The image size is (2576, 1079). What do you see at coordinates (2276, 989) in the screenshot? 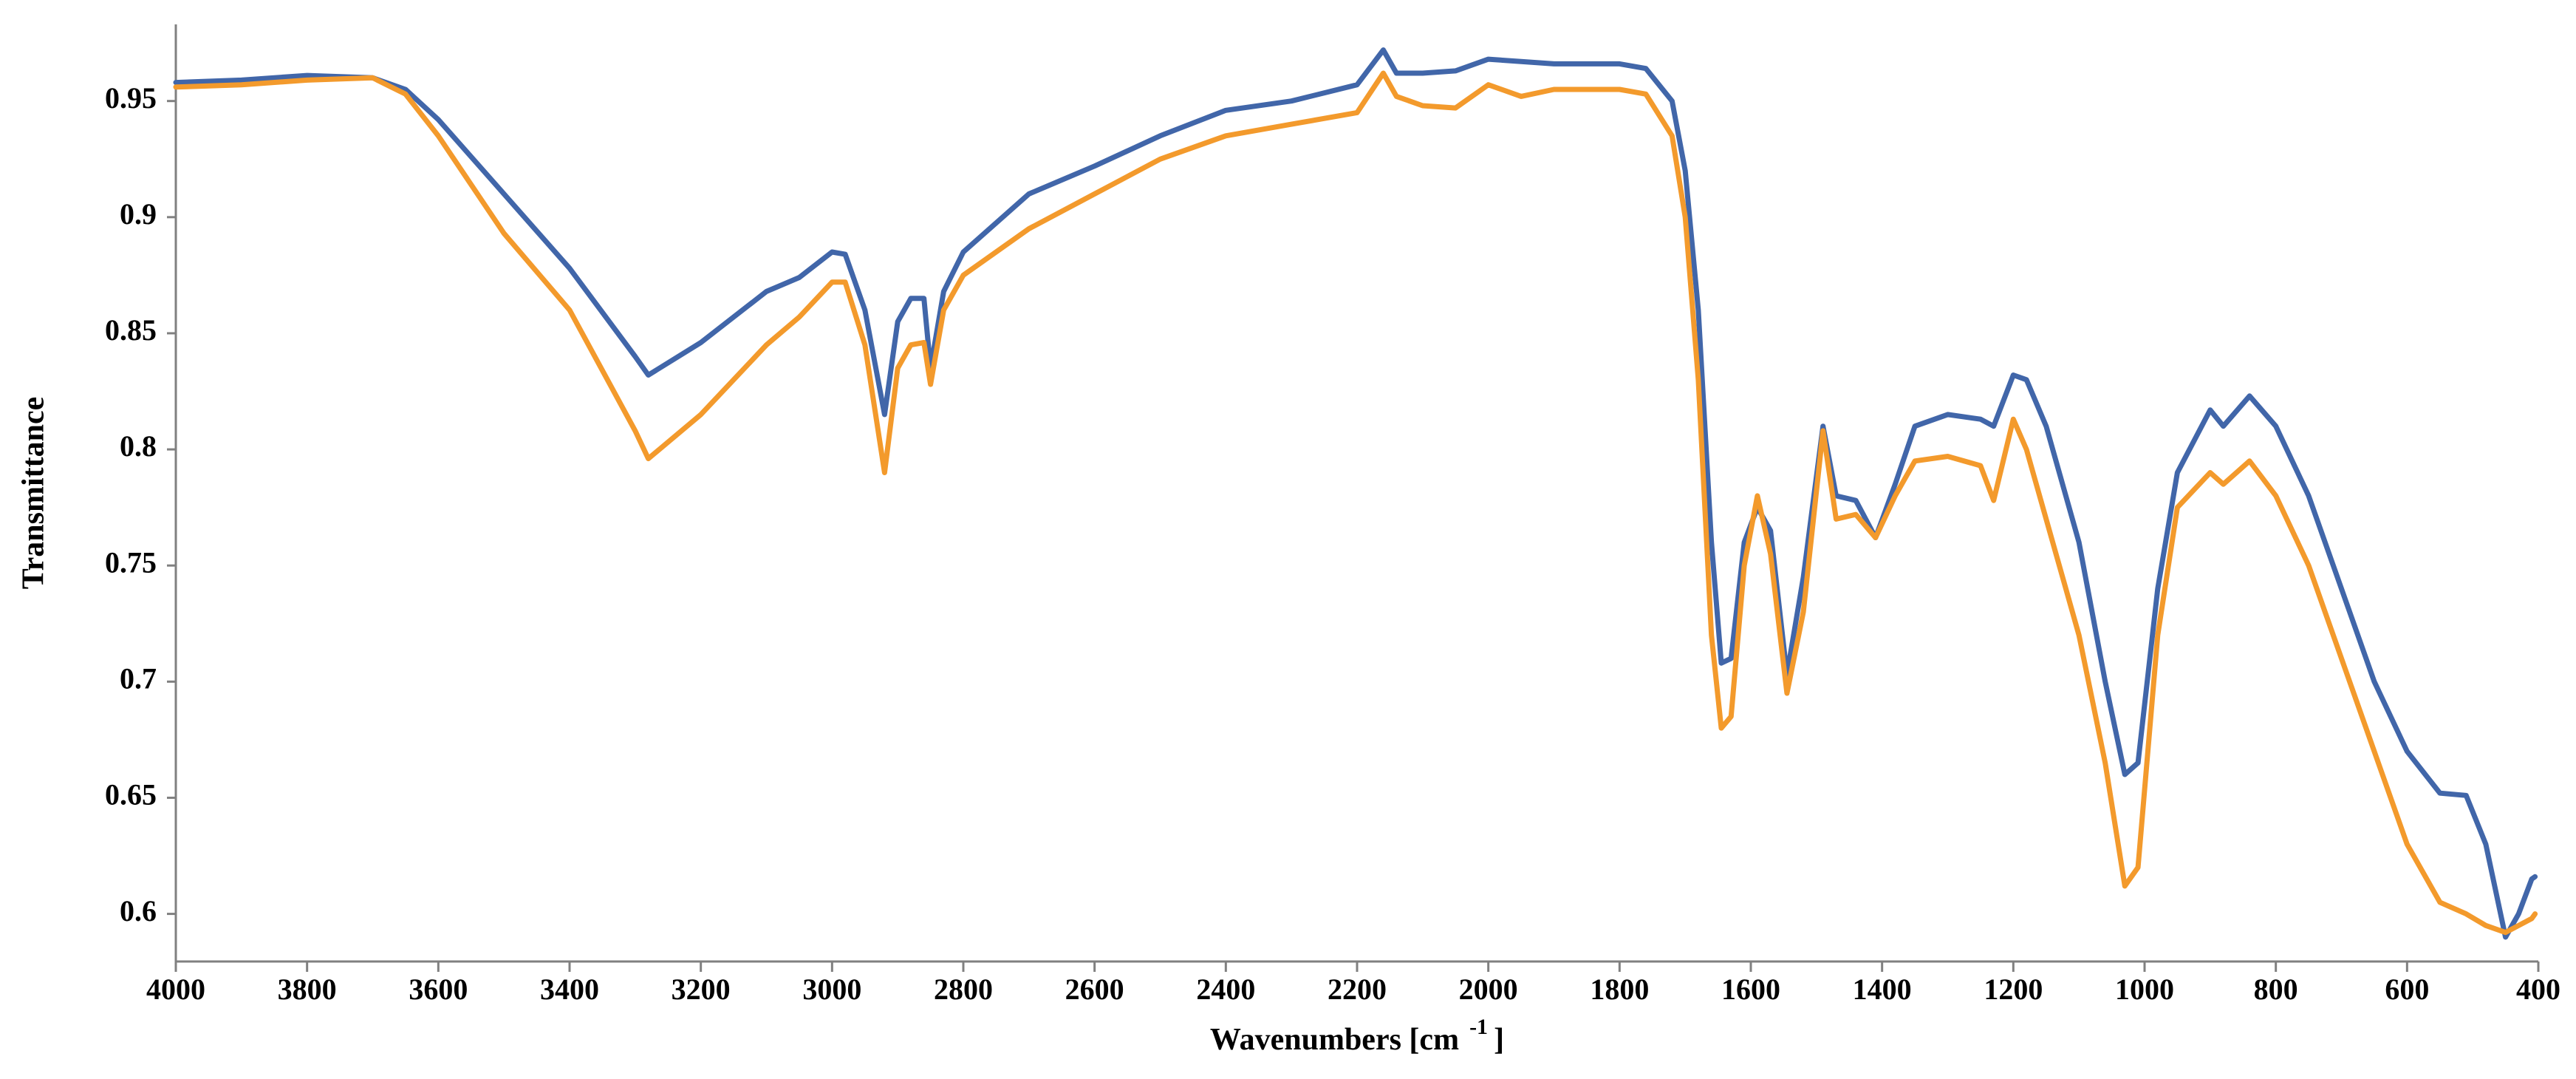
I see `x-tick-label: 800` at bounding box center [2276, 989].